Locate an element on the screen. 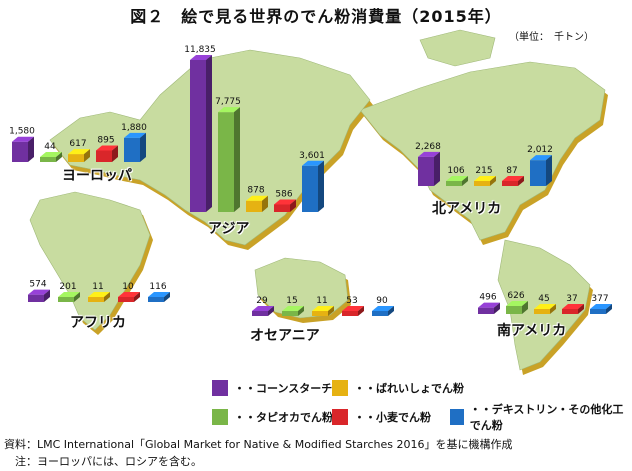 The height and width of the screenshot is (471, 632). bar-group-0: 1,580 44 617 895 1,880 is located at coordinates (78, 142).